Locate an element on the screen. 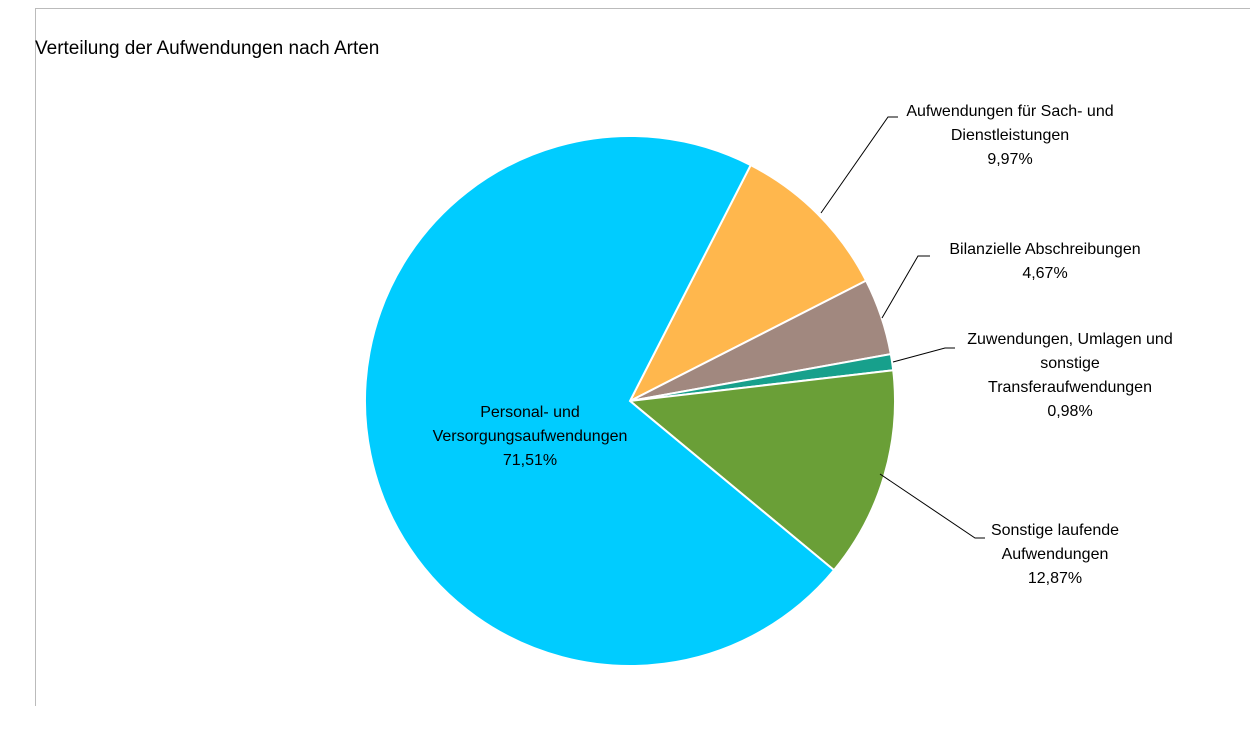 This screenshot has width=1250, height=729. pie-slice is located at coordinates (747, 283).